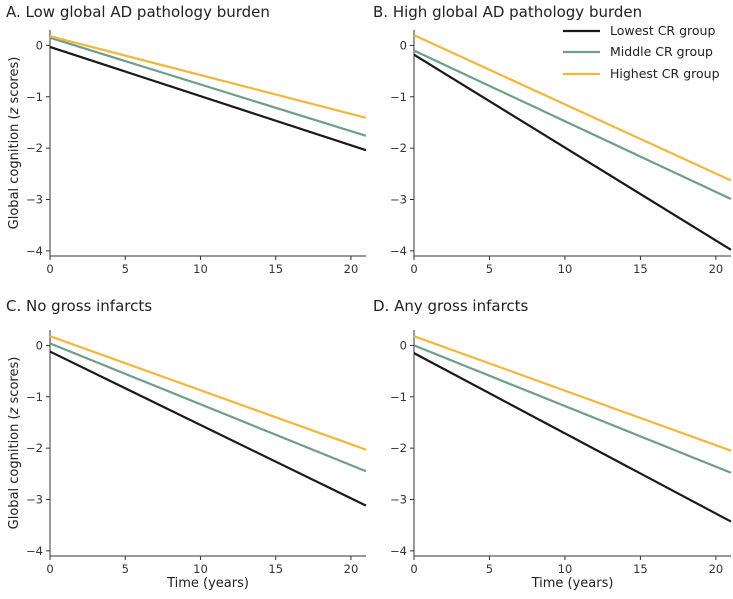 This screenshot has height=599, width=733. What do you see at coordinates (398, 551) in the screenshot?
I see `panel-d-y-tick-label: −4` at bounding box center [398, 551].